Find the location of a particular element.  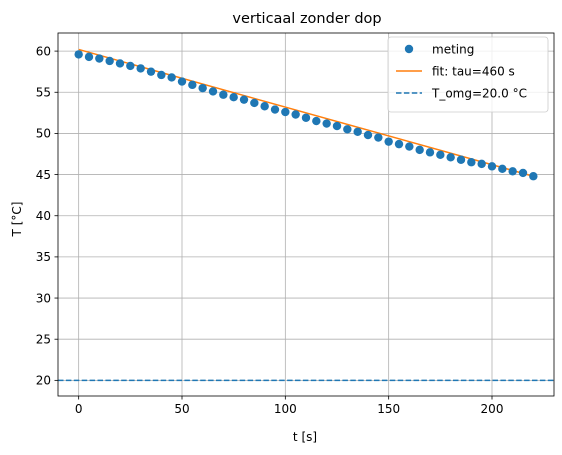

y-tick-label: 25 is located at coordinates (43, 340).